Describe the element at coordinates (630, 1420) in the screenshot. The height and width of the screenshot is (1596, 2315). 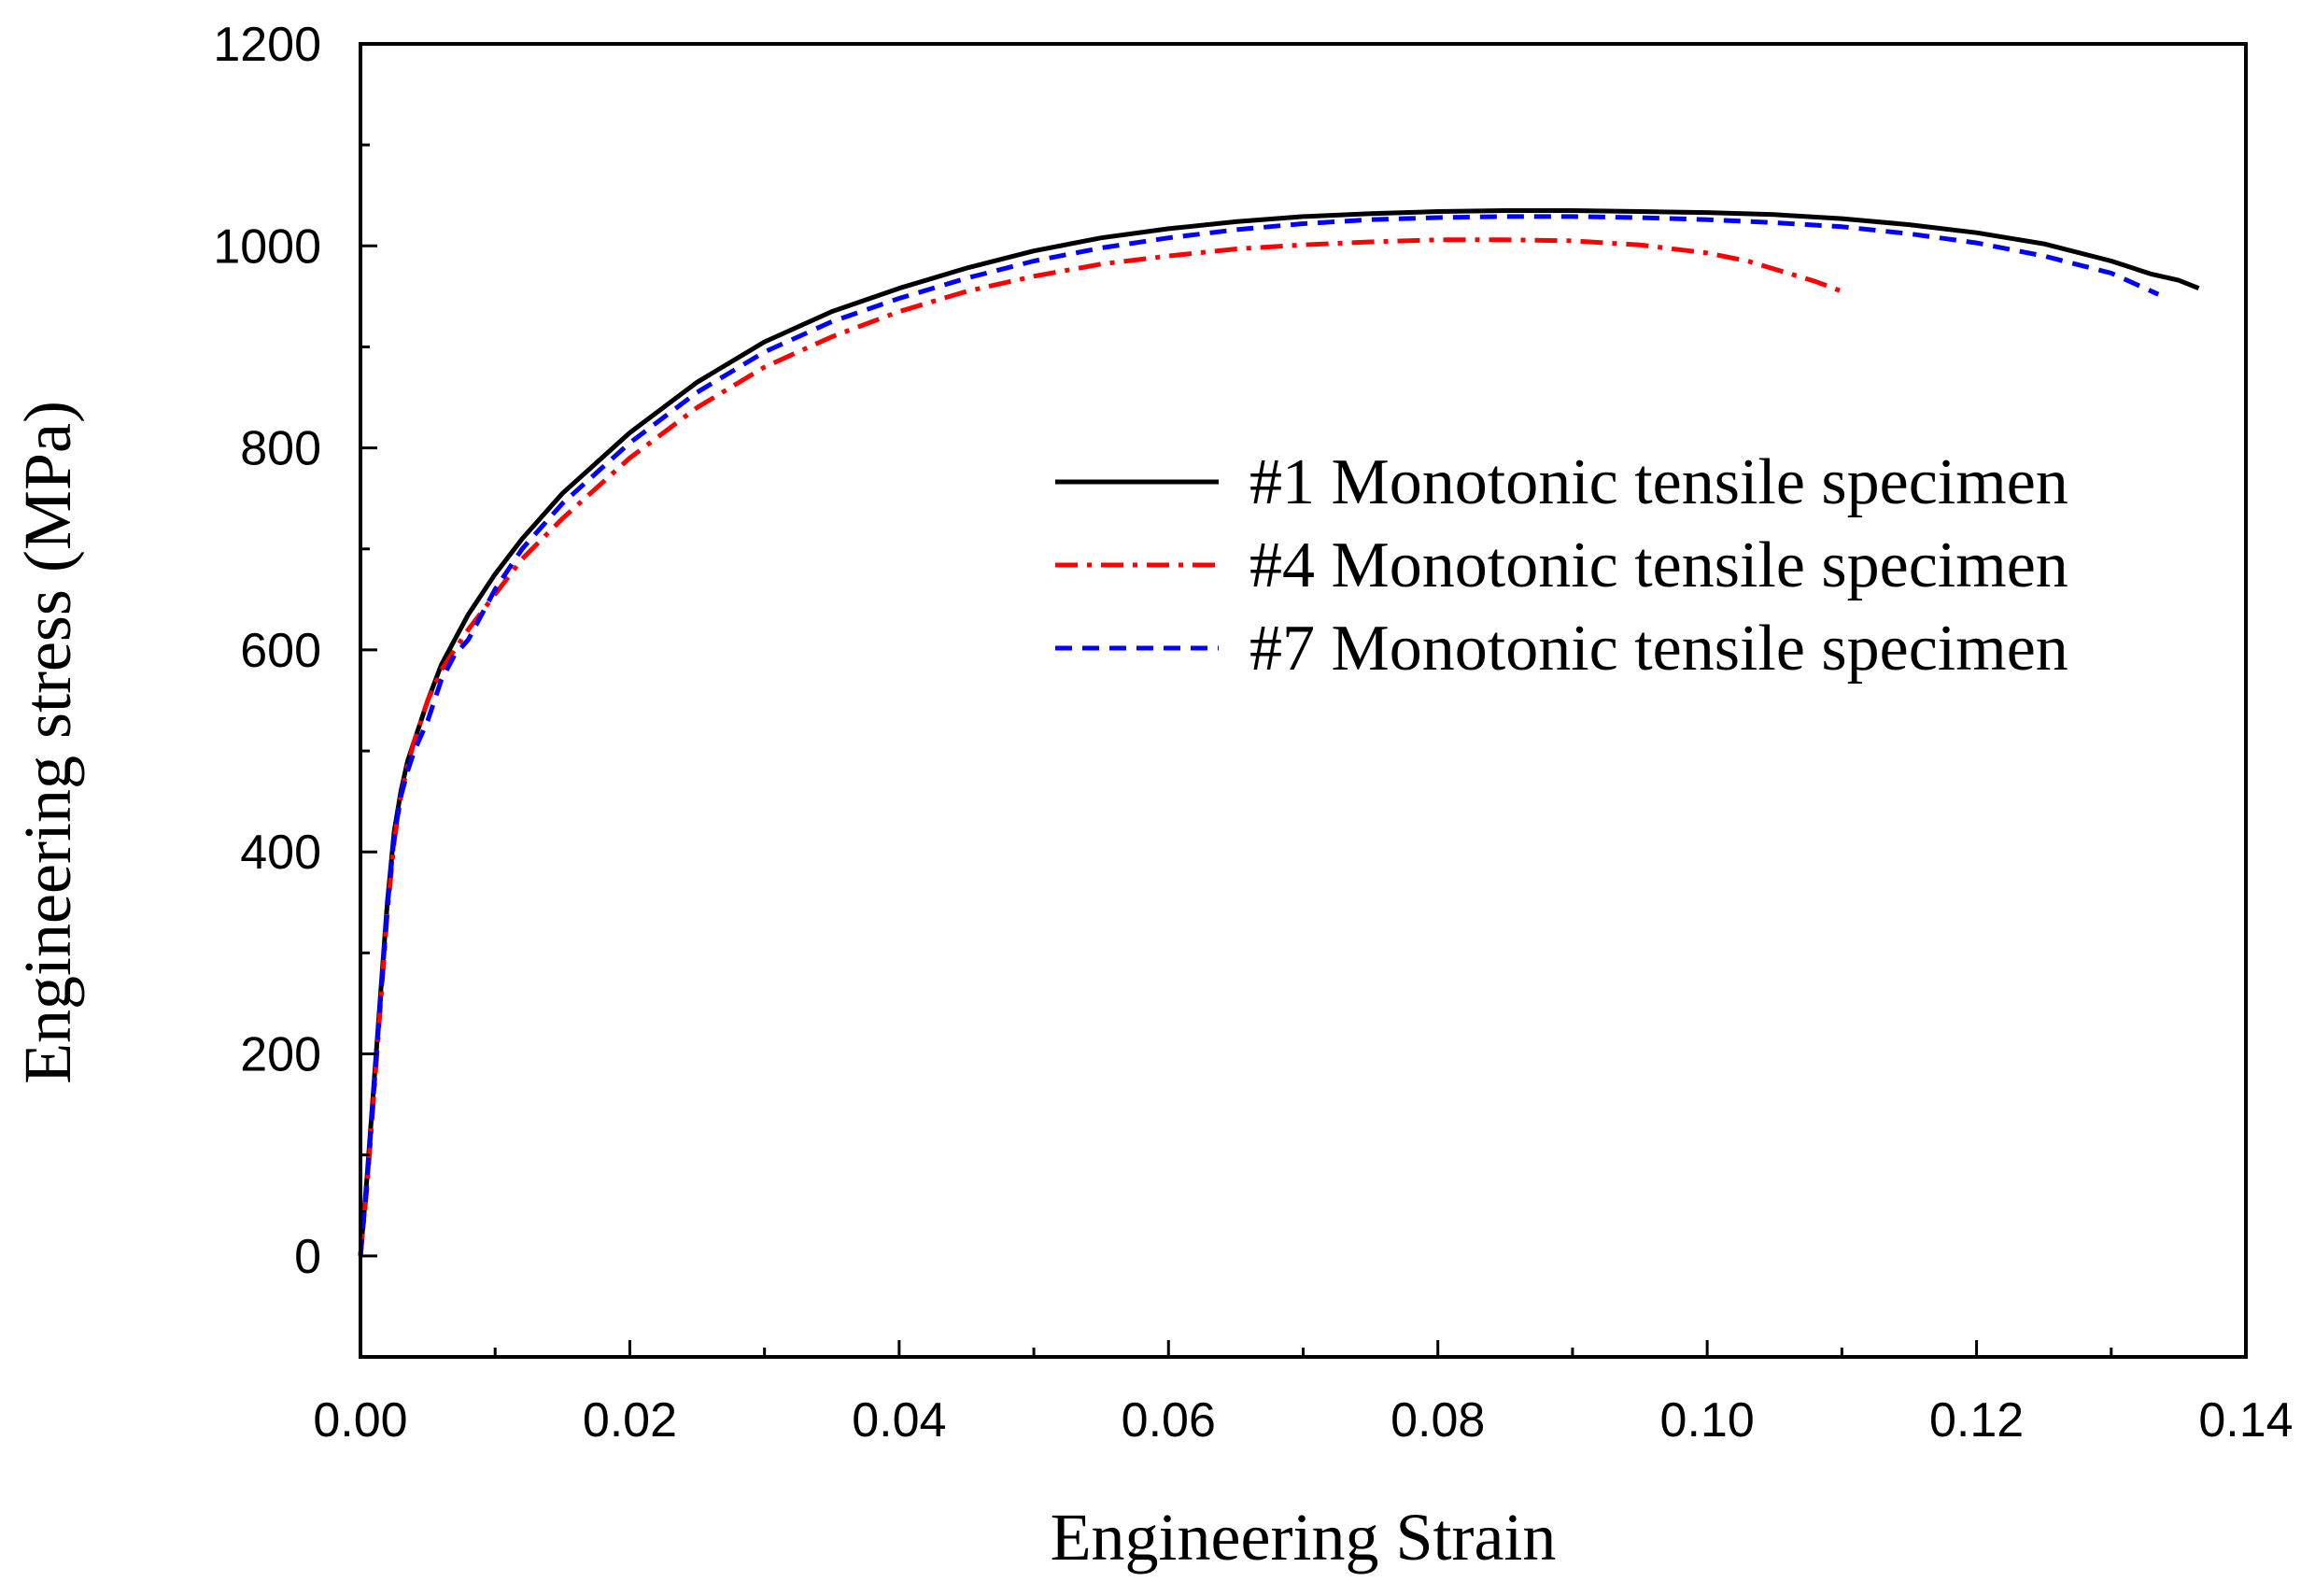
I see `x-tick-label: 0.02` at that location.